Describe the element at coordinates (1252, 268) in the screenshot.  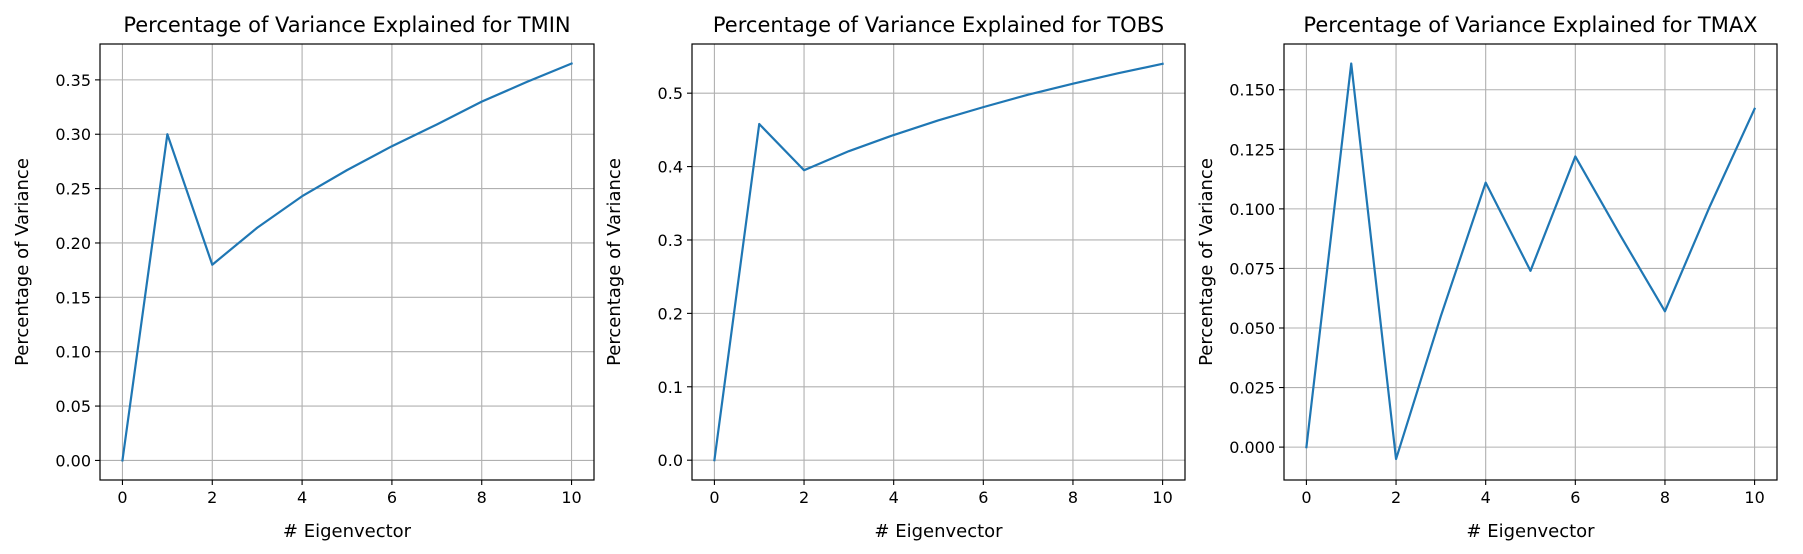
I see `chart-3-y-tick-label-3: 0.075` at that location.